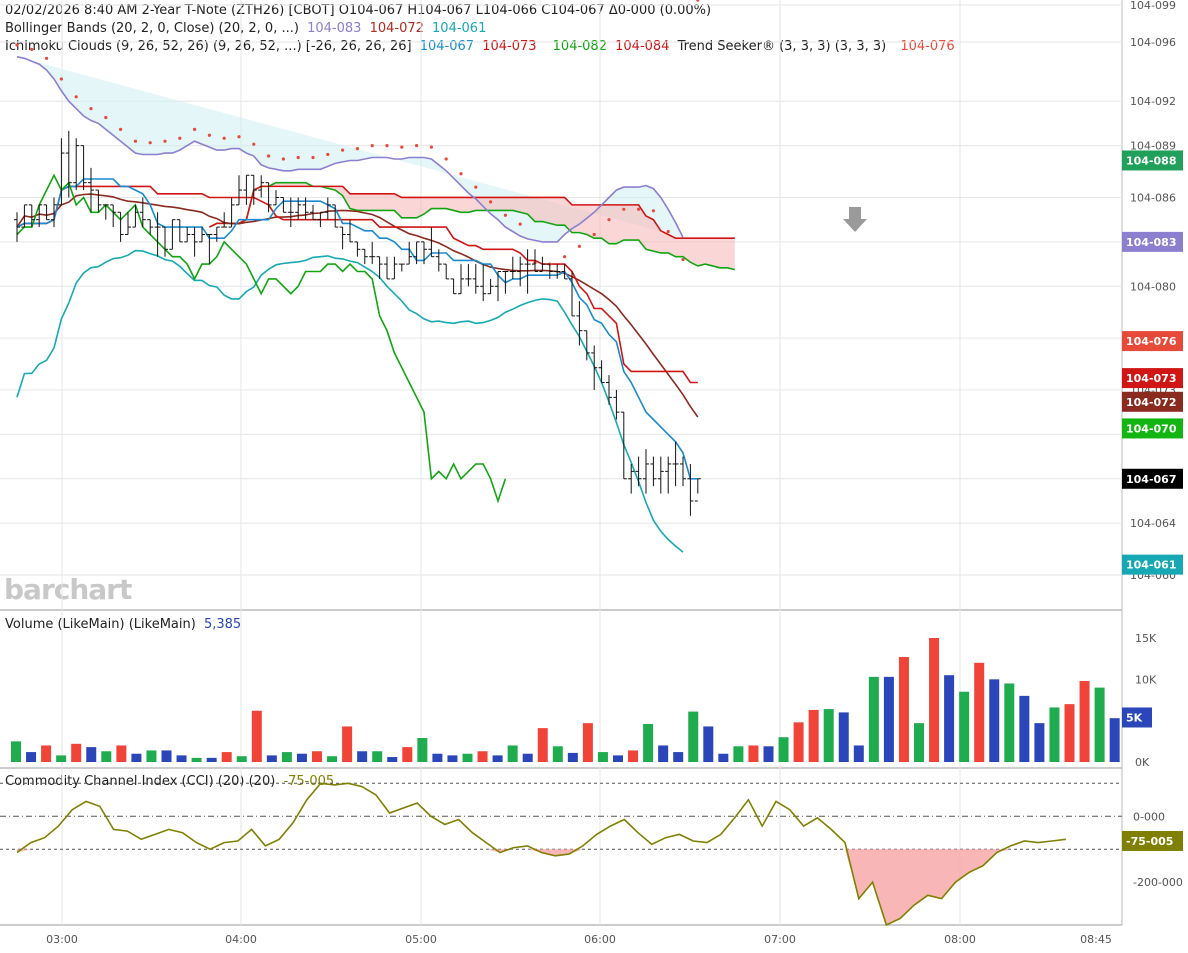 The width and height of the screenshot is (1188, 953). What do you see at coordinates (472, 212) in the screenshot?
I see `ichimoku-span-b-line` at bounding box center [472, 212].